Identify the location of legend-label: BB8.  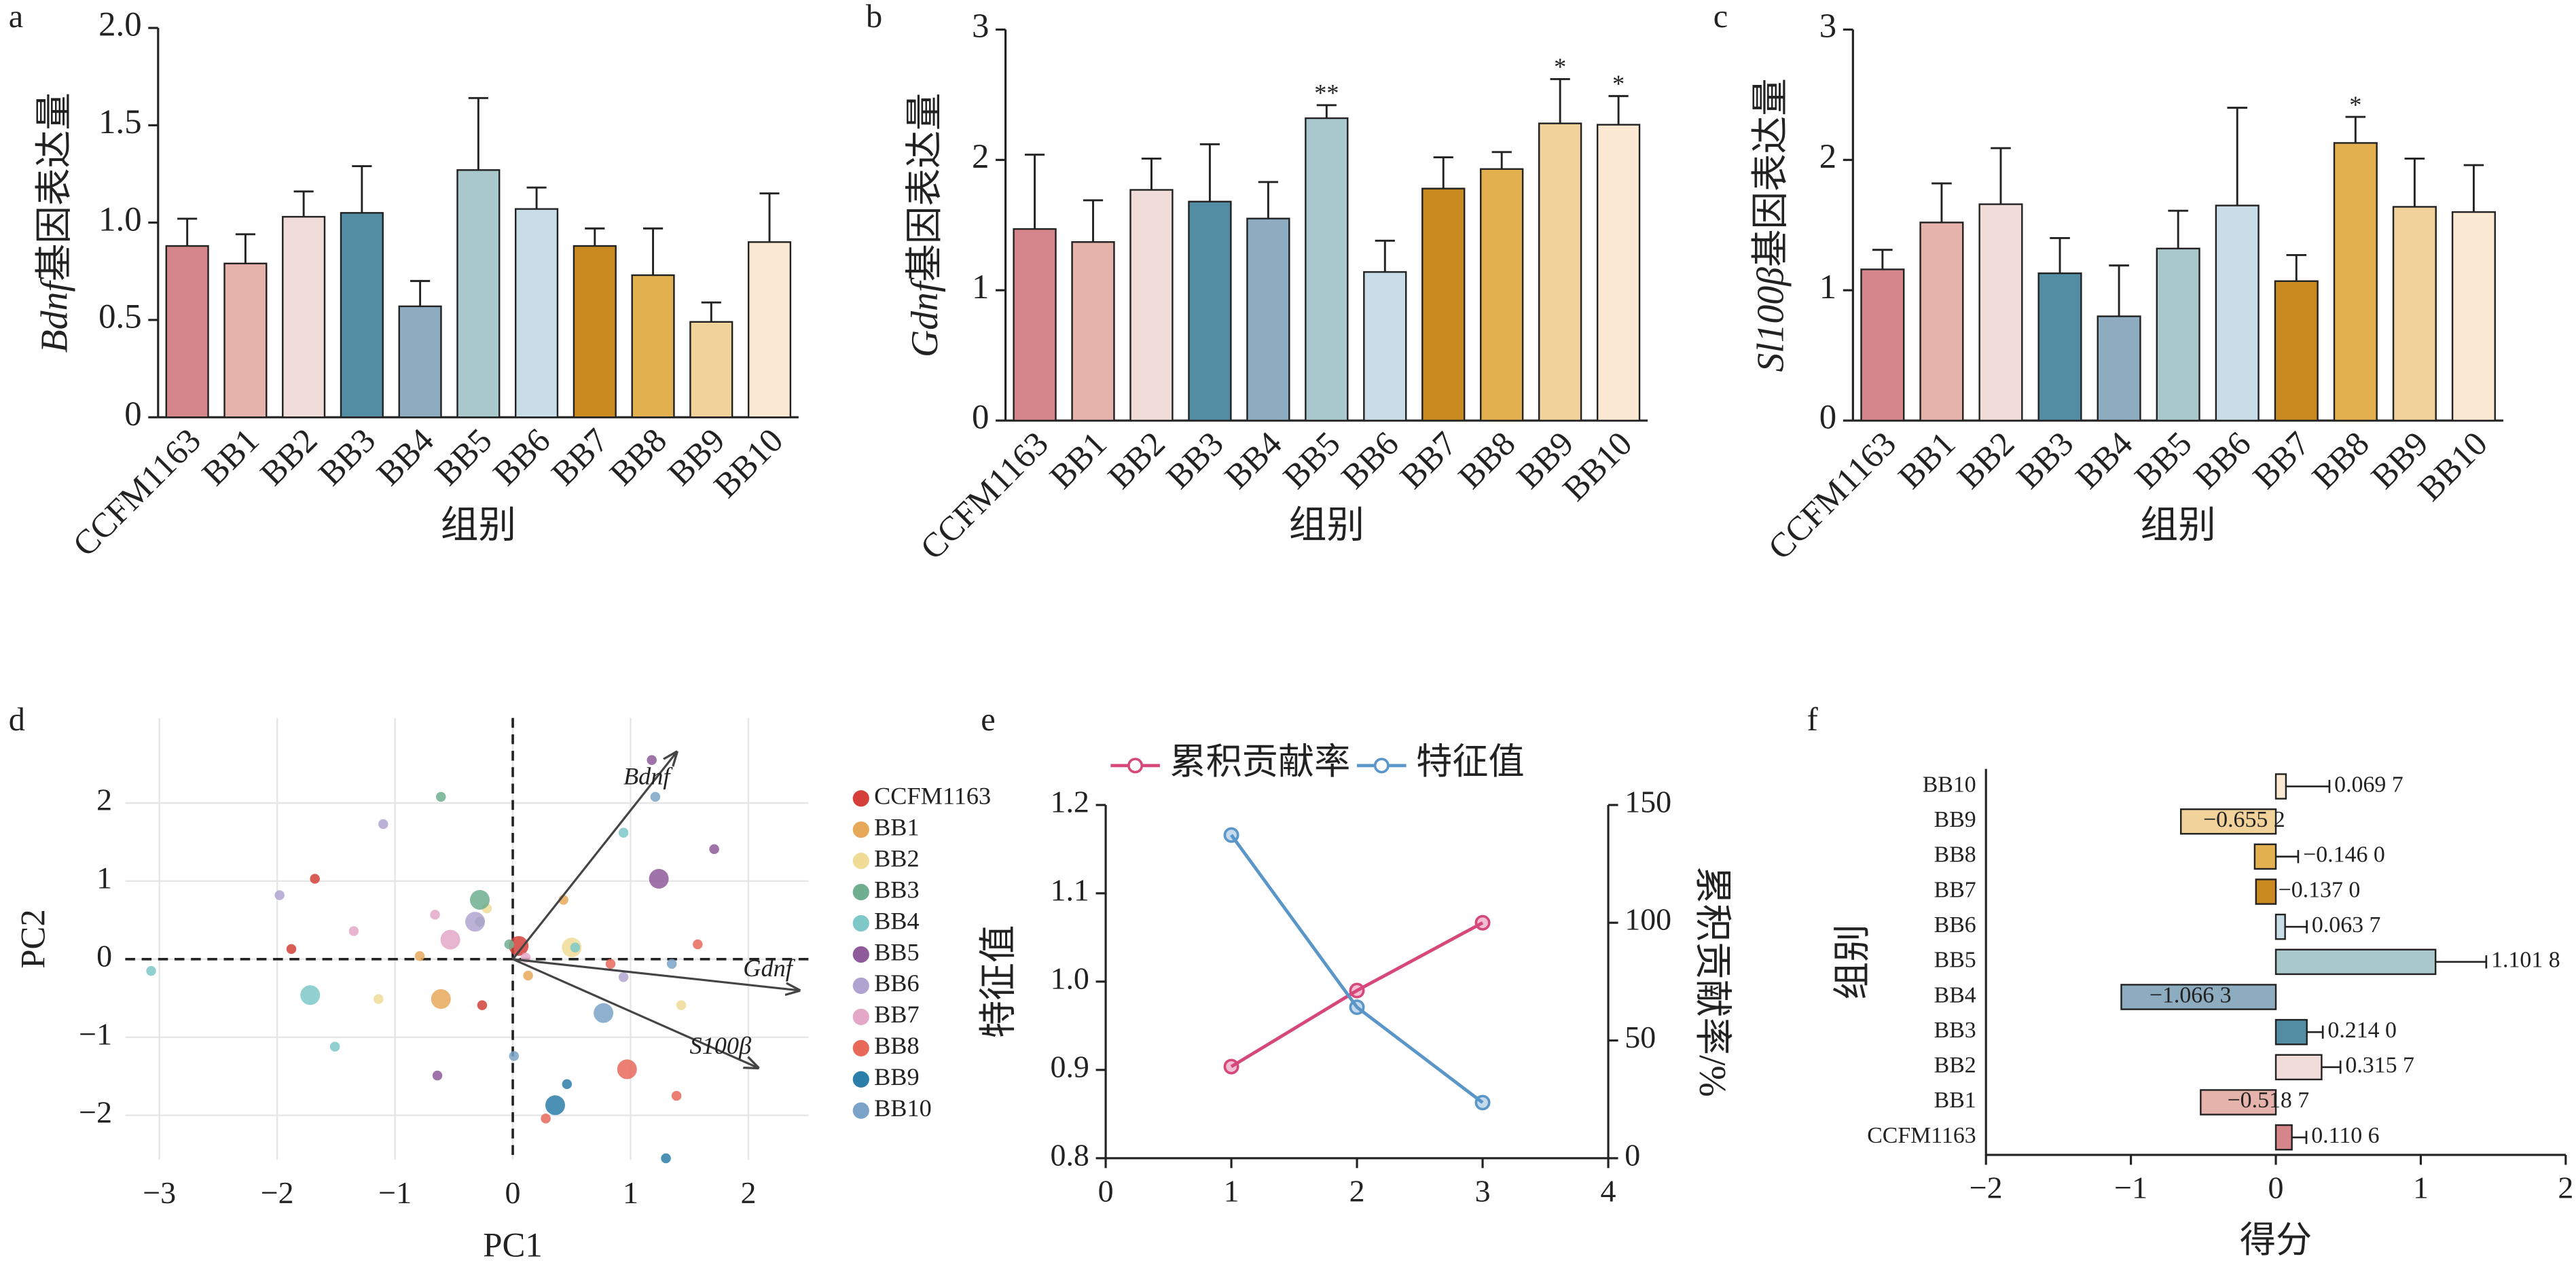
(897, 1045).